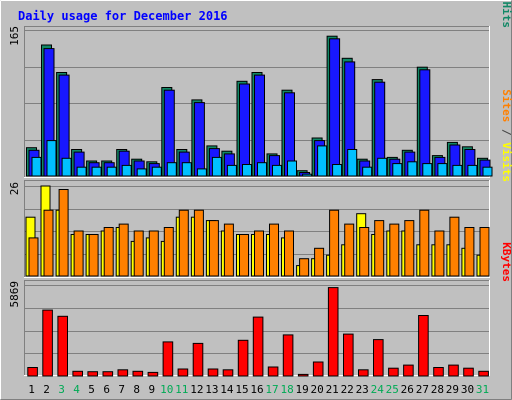  I want to click on y-max-label-top: 165, so click(14, 36).